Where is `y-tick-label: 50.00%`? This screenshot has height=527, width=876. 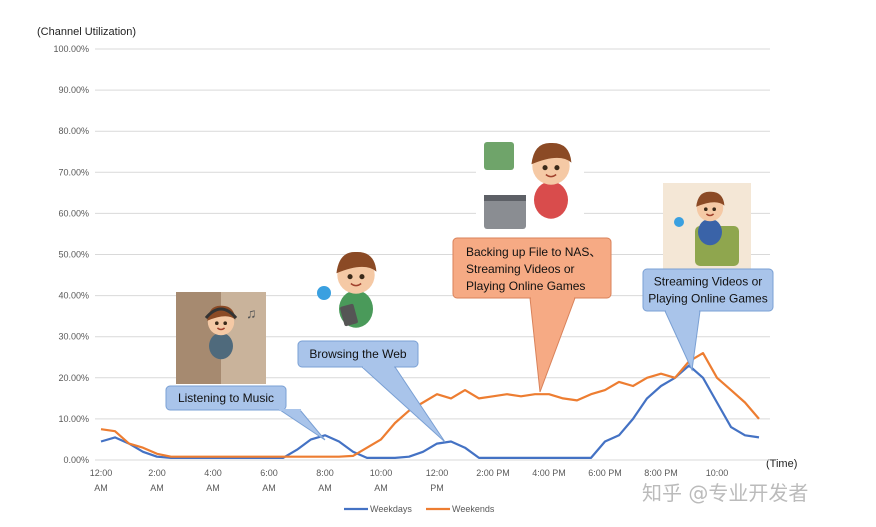
y-tick-label: 50.00% is located at coordinates (73, 255).